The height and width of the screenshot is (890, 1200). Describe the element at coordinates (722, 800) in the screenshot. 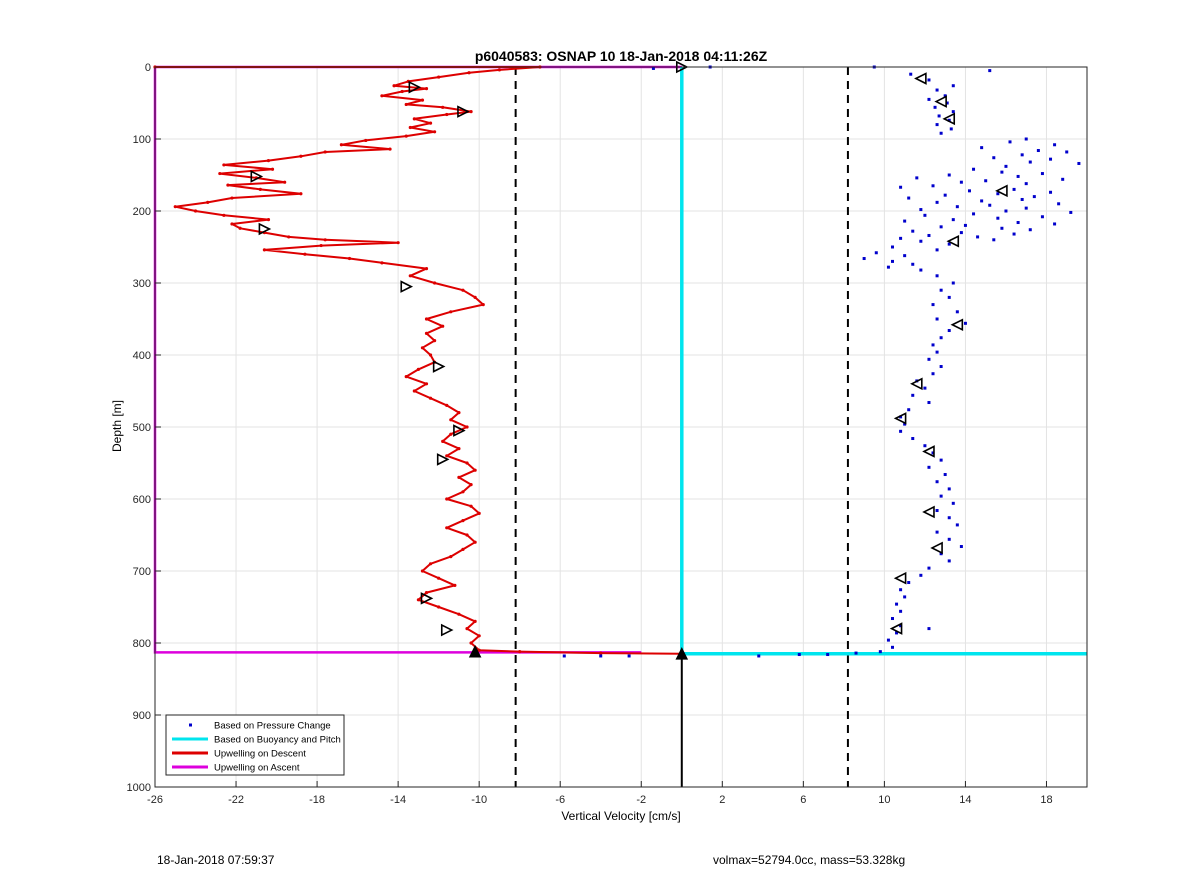

I see `x-tick-label: 2` at that location.